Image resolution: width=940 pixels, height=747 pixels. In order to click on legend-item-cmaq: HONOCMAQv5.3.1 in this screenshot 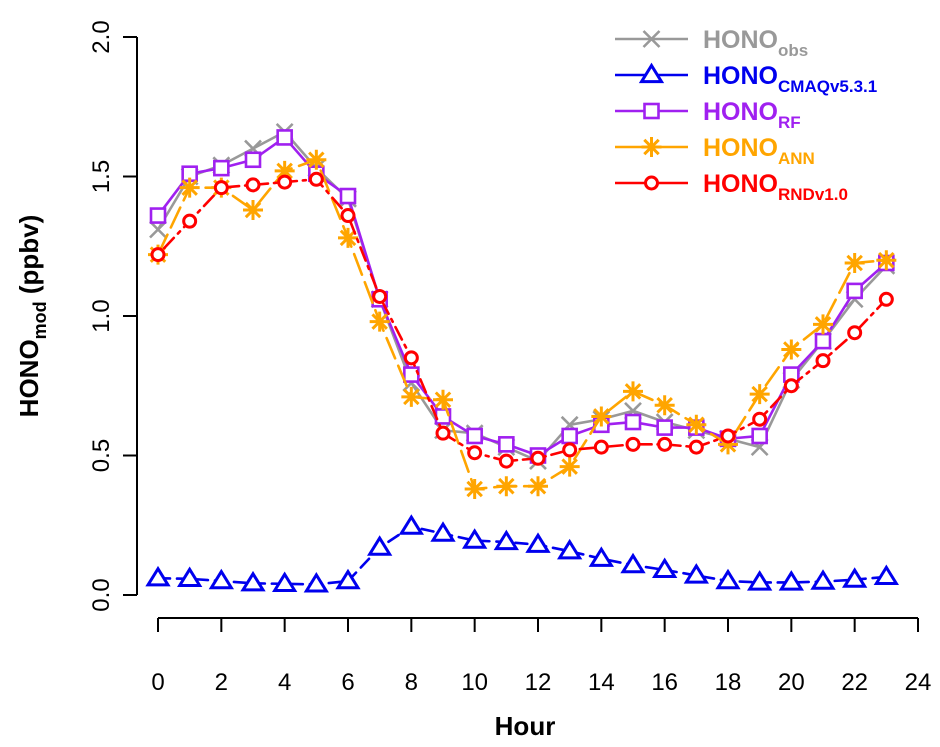, I will do `click(746, 79)`.